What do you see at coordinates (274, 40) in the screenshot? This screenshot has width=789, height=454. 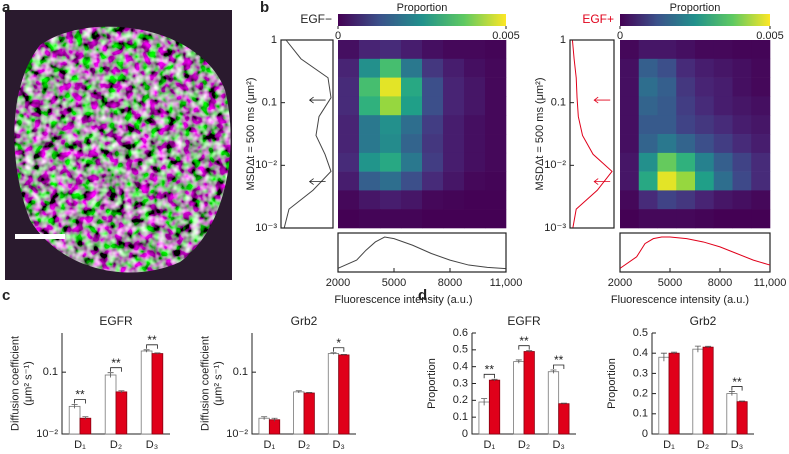 I see `y-tick-label: 1` at bounding box center [274, 40].